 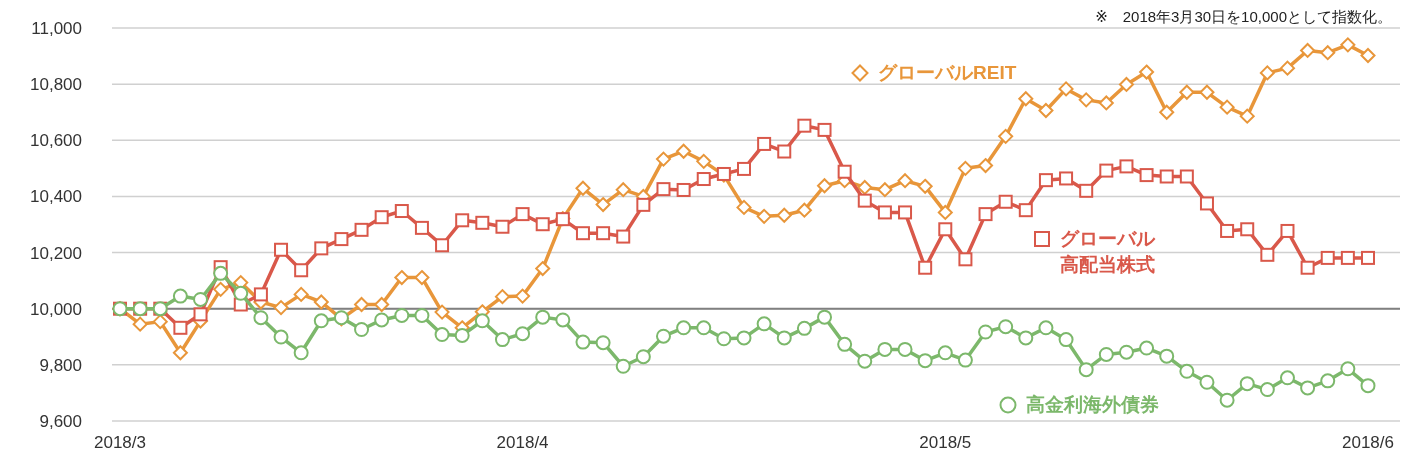 I want to click on x-tick-label: 2018/6, so click(x=1368, y=442).